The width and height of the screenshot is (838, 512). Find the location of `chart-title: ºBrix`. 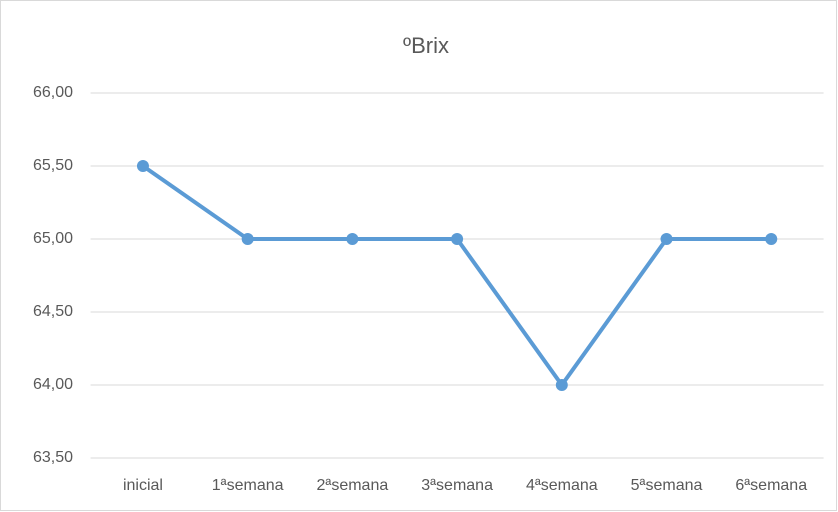

chart-title: ºBrix is located at coordinates (426, 45).